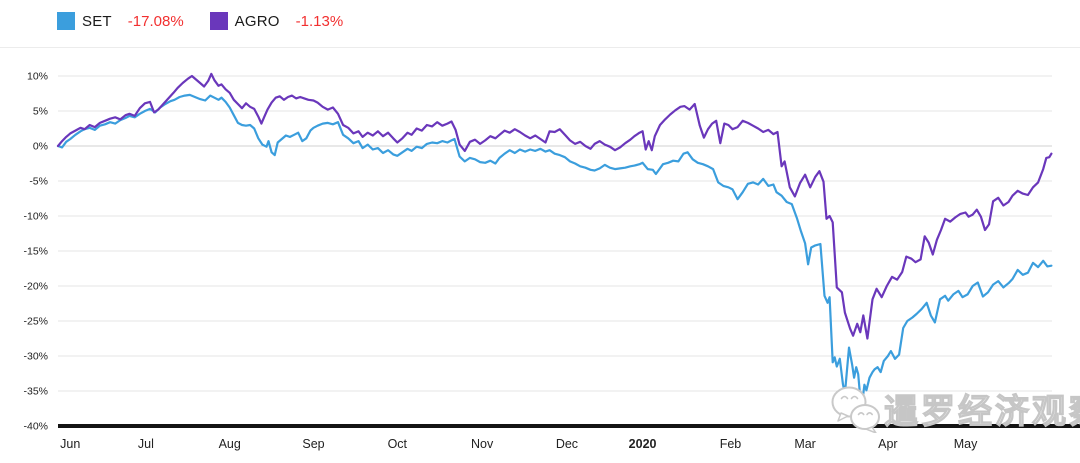 The width and height of the screenshot is (1080, 463). What do you see at coordinates (35, 392) in the screenshot?
I see `y-axis-tick-label: -35%` at bounding box center [35, 392].